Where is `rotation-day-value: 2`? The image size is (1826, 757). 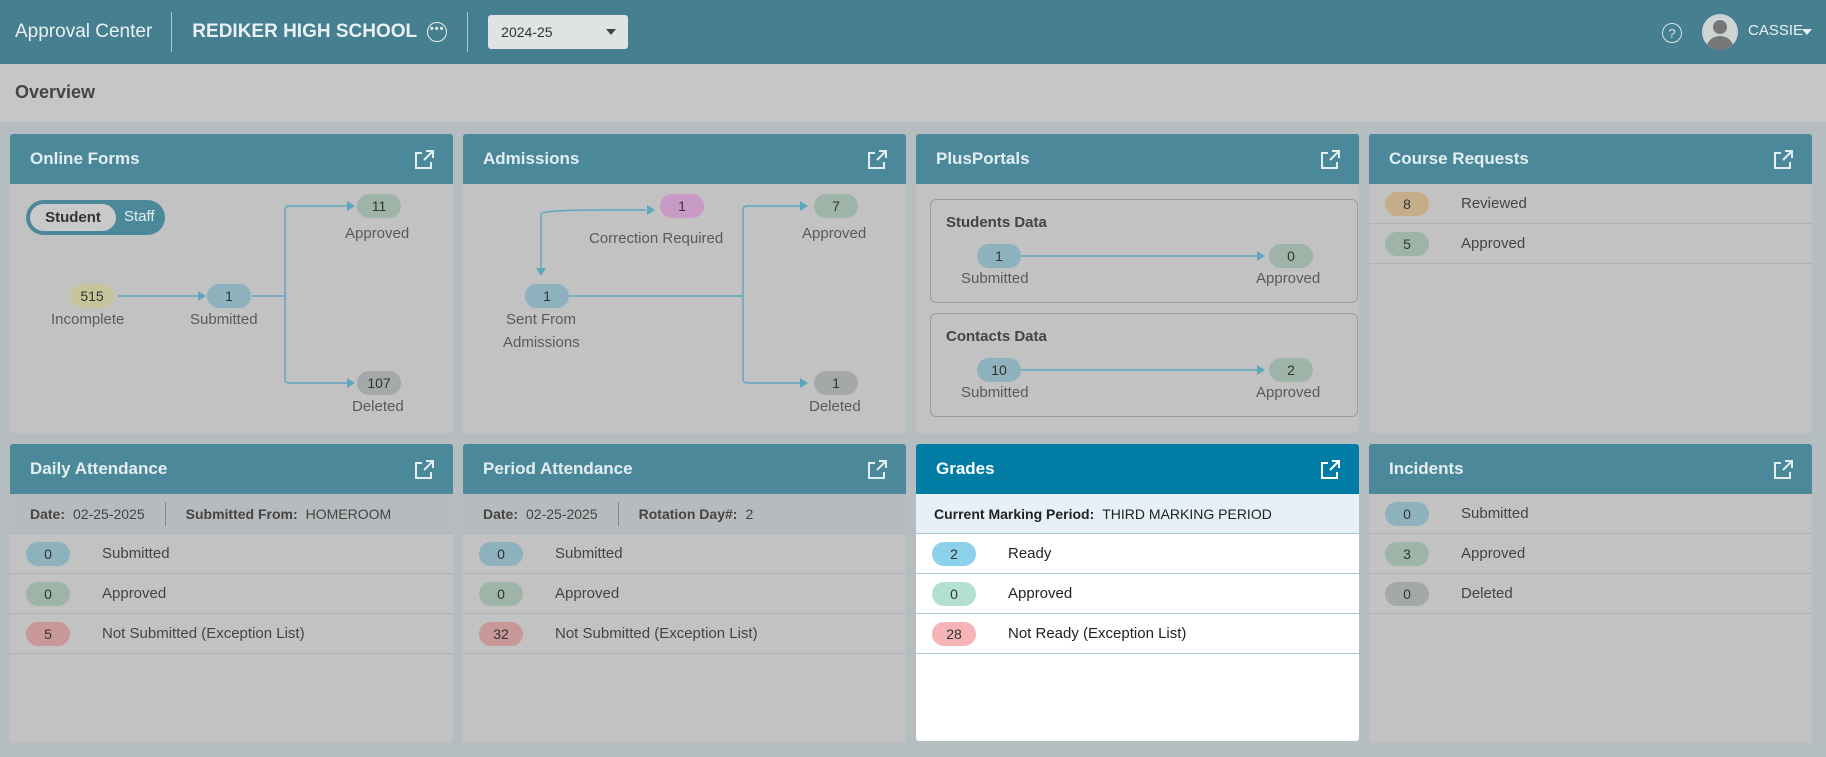
rotation-day-value: 2 is located at coordinates (749, 513).